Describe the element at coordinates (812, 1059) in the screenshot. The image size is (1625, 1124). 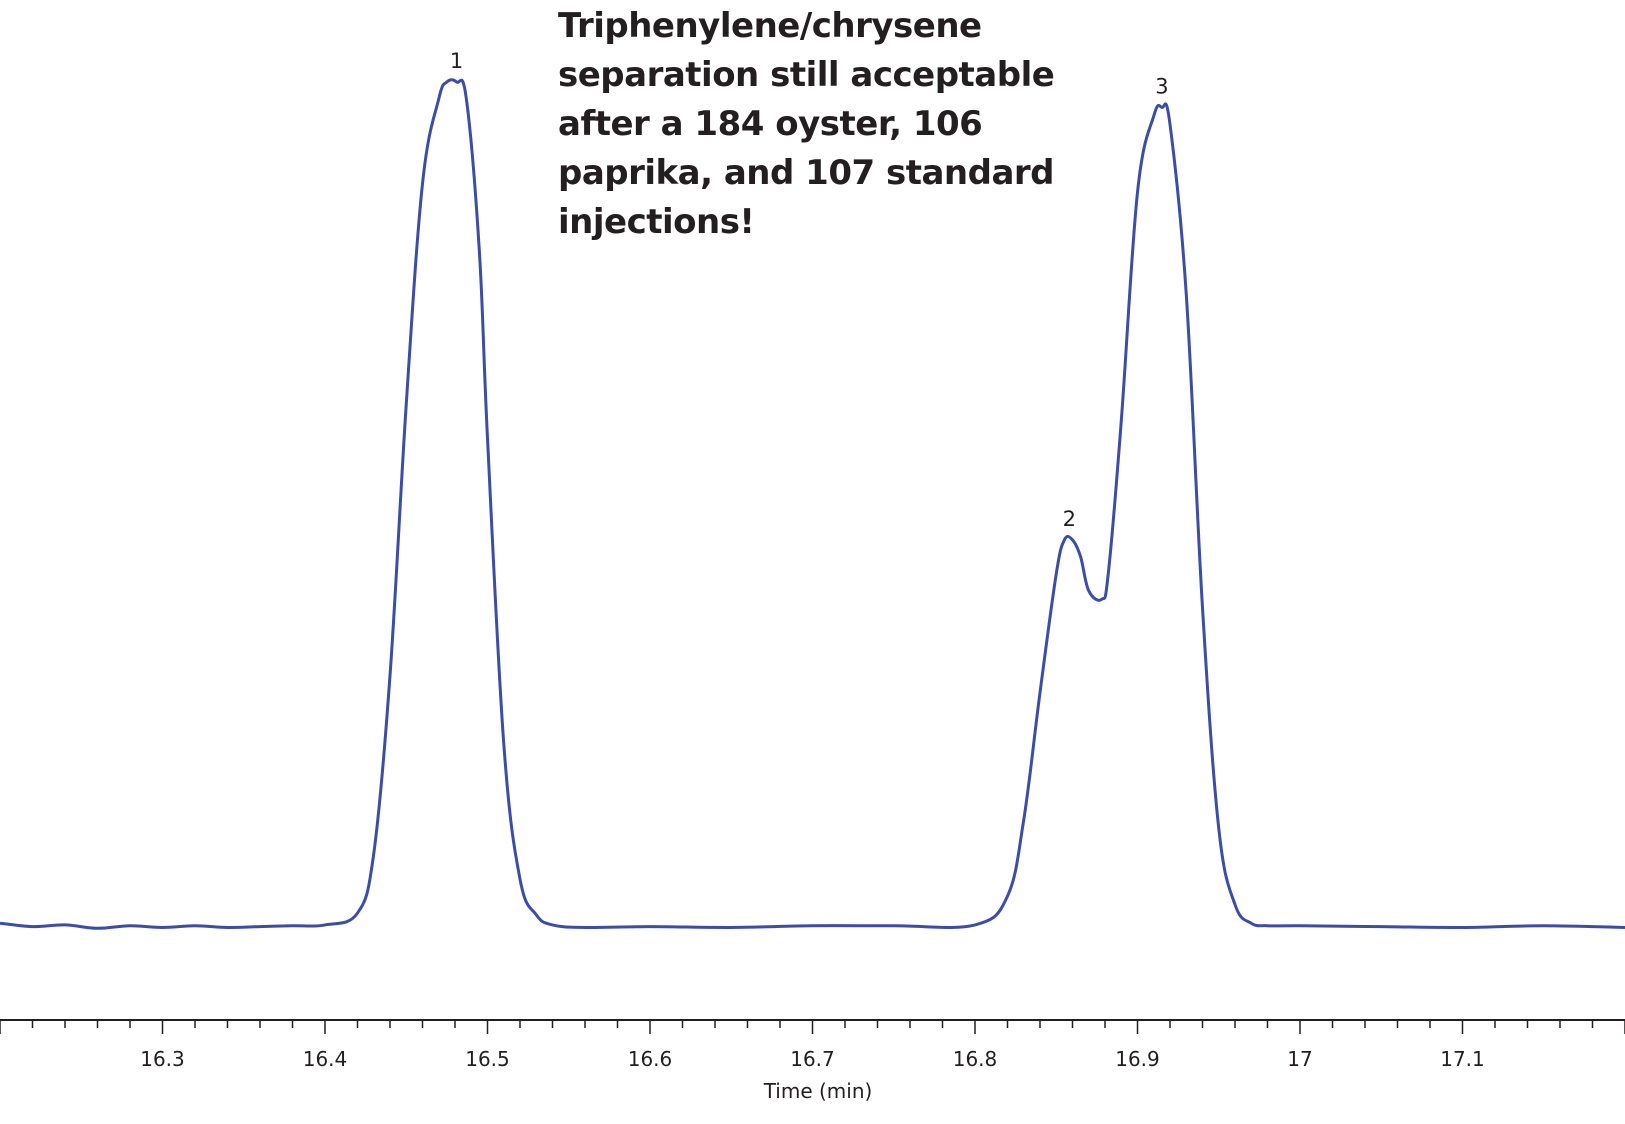
I see `x-tick-label: 16.7` at that location.